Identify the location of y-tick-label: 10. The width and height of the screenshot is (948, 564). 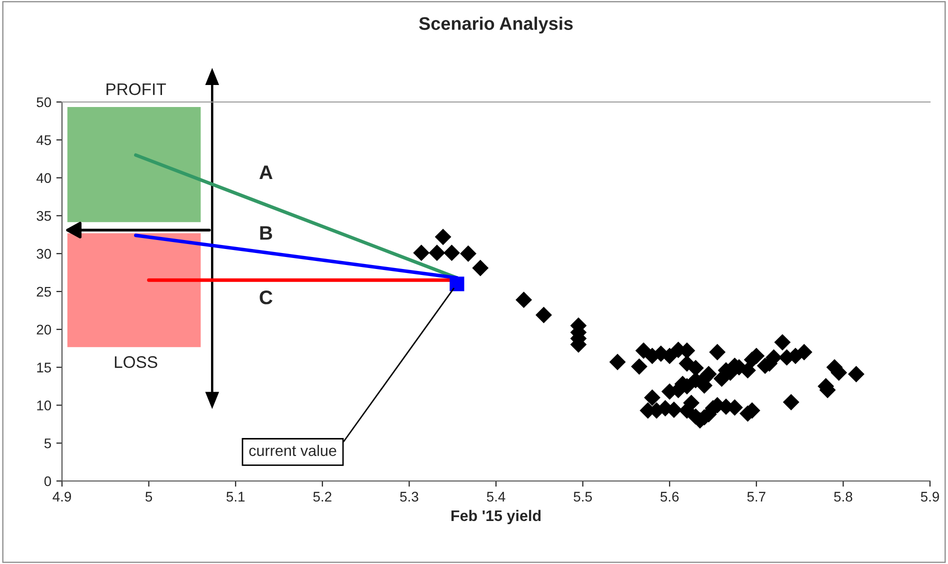
(44, 405).